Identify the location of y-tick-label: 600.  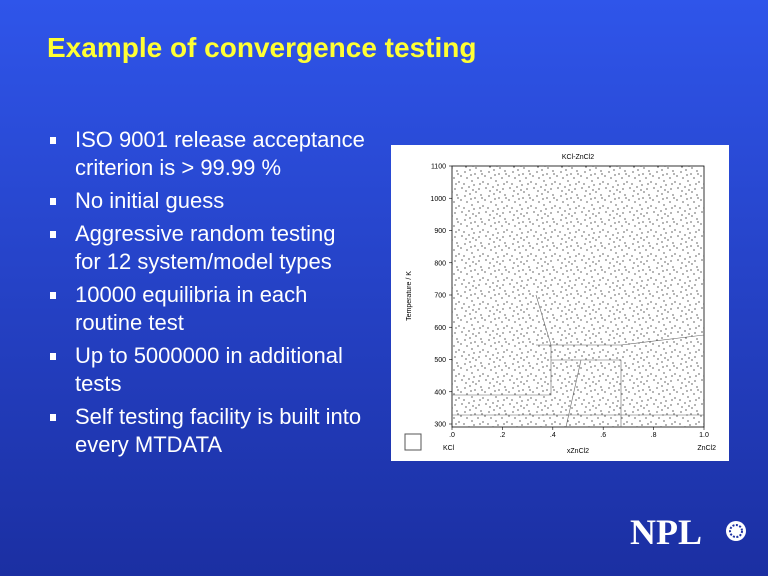
(440, 328).